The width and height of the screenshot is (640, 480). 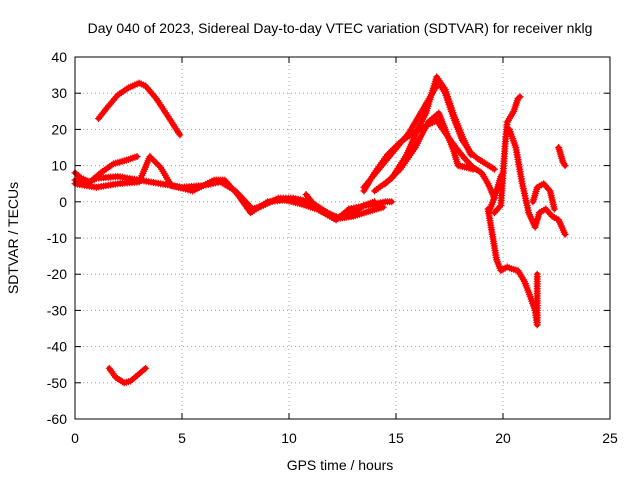 What do you see at coordinates (59, 129) in the screenshot?
I see `y-tick-label: 20` at bounding box center [59, 129].